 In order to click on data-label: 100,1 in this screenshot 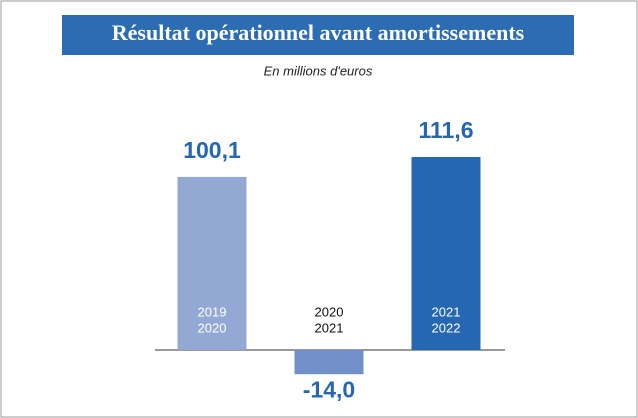, I will do `click(212, 150)`.